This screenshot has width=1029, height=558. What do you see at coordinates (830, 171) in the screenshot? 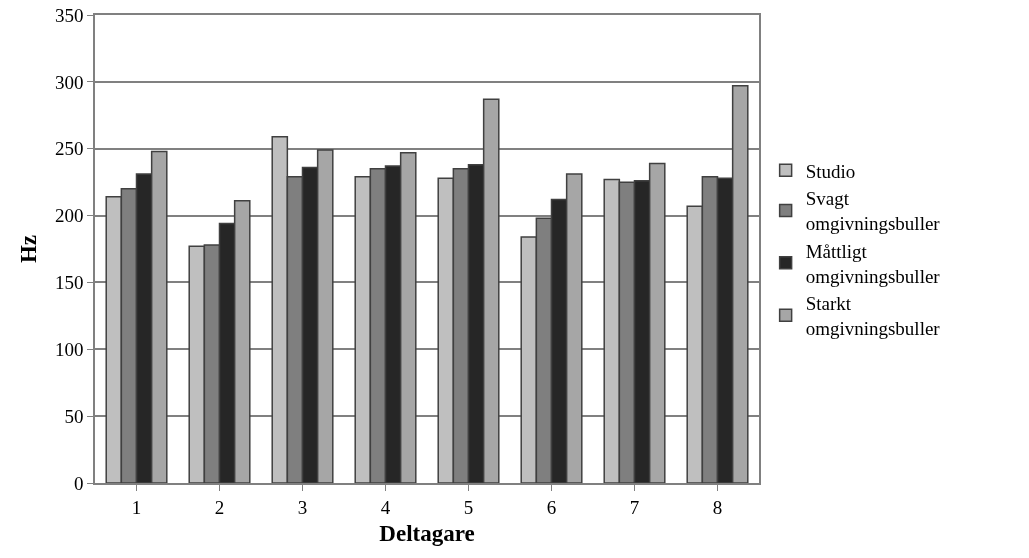
I see `legend-label: Studio` at bounding box center [830, 171].